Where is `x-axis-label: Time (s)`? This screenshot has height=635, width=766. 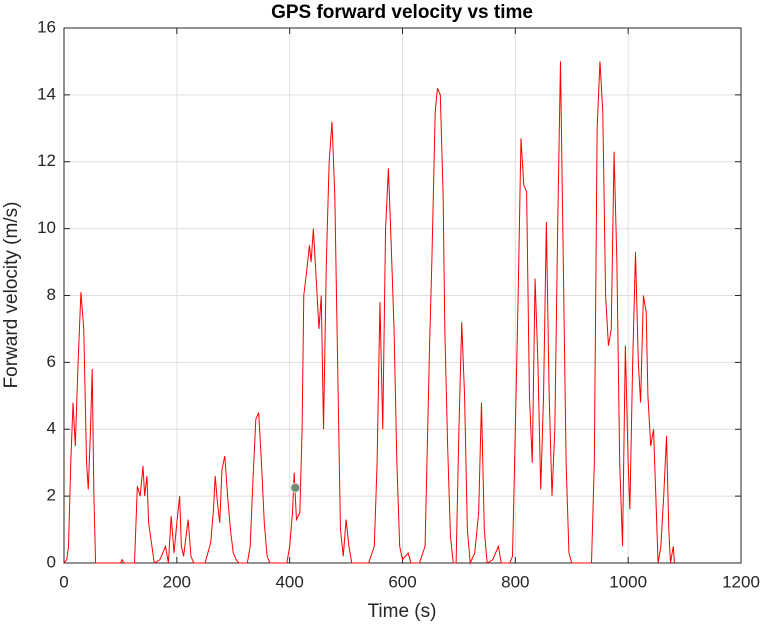
x-axis-label: Time (s) is located at coordinates (402, 611).